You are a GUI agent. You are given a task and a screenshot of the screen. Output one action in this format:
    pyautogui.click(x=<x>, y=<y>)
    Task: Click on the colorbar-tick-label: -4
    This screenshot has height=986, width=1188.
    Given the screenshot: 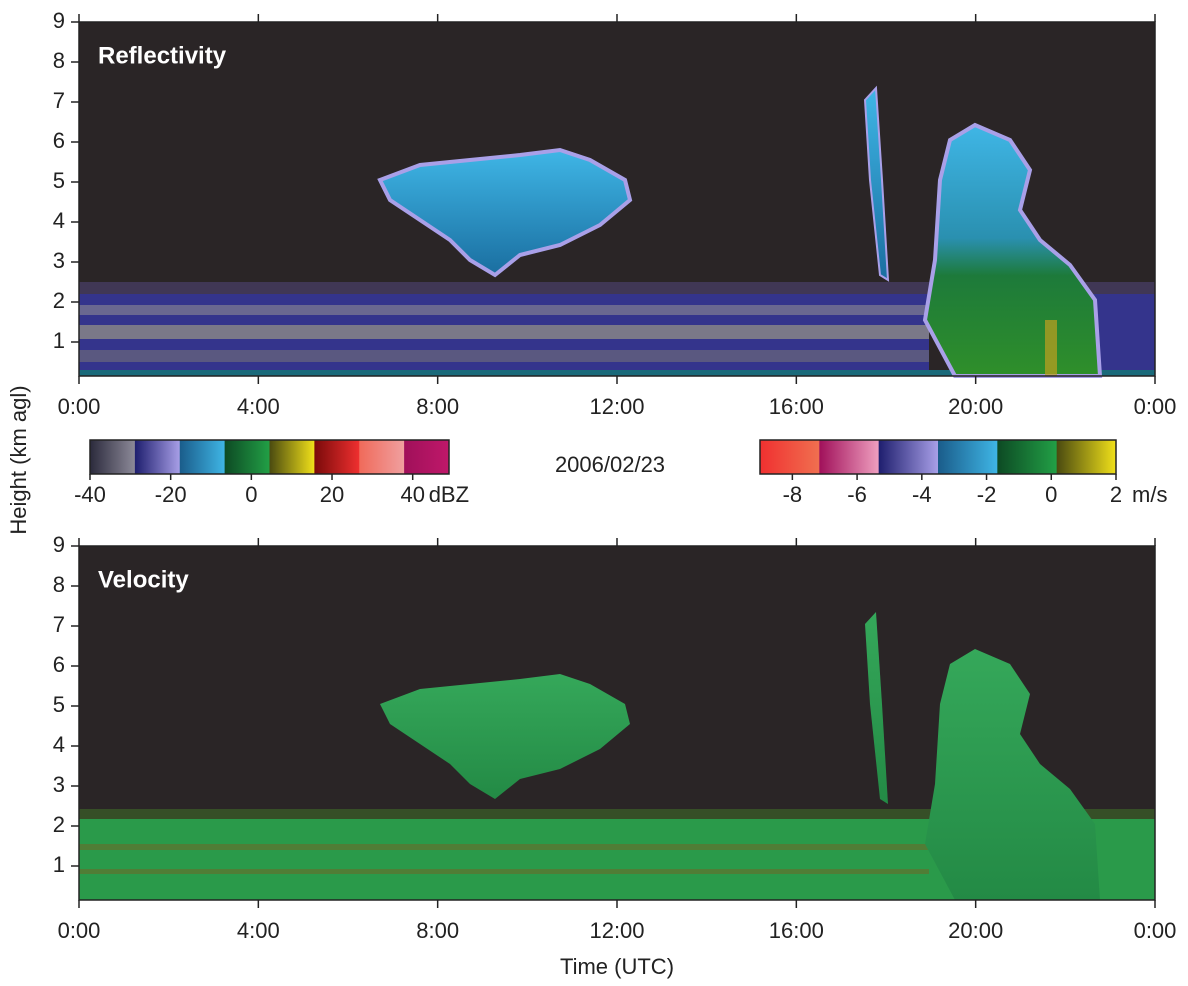 What is the action you would take?
    pyautogui.click(x=922, y=494)
    